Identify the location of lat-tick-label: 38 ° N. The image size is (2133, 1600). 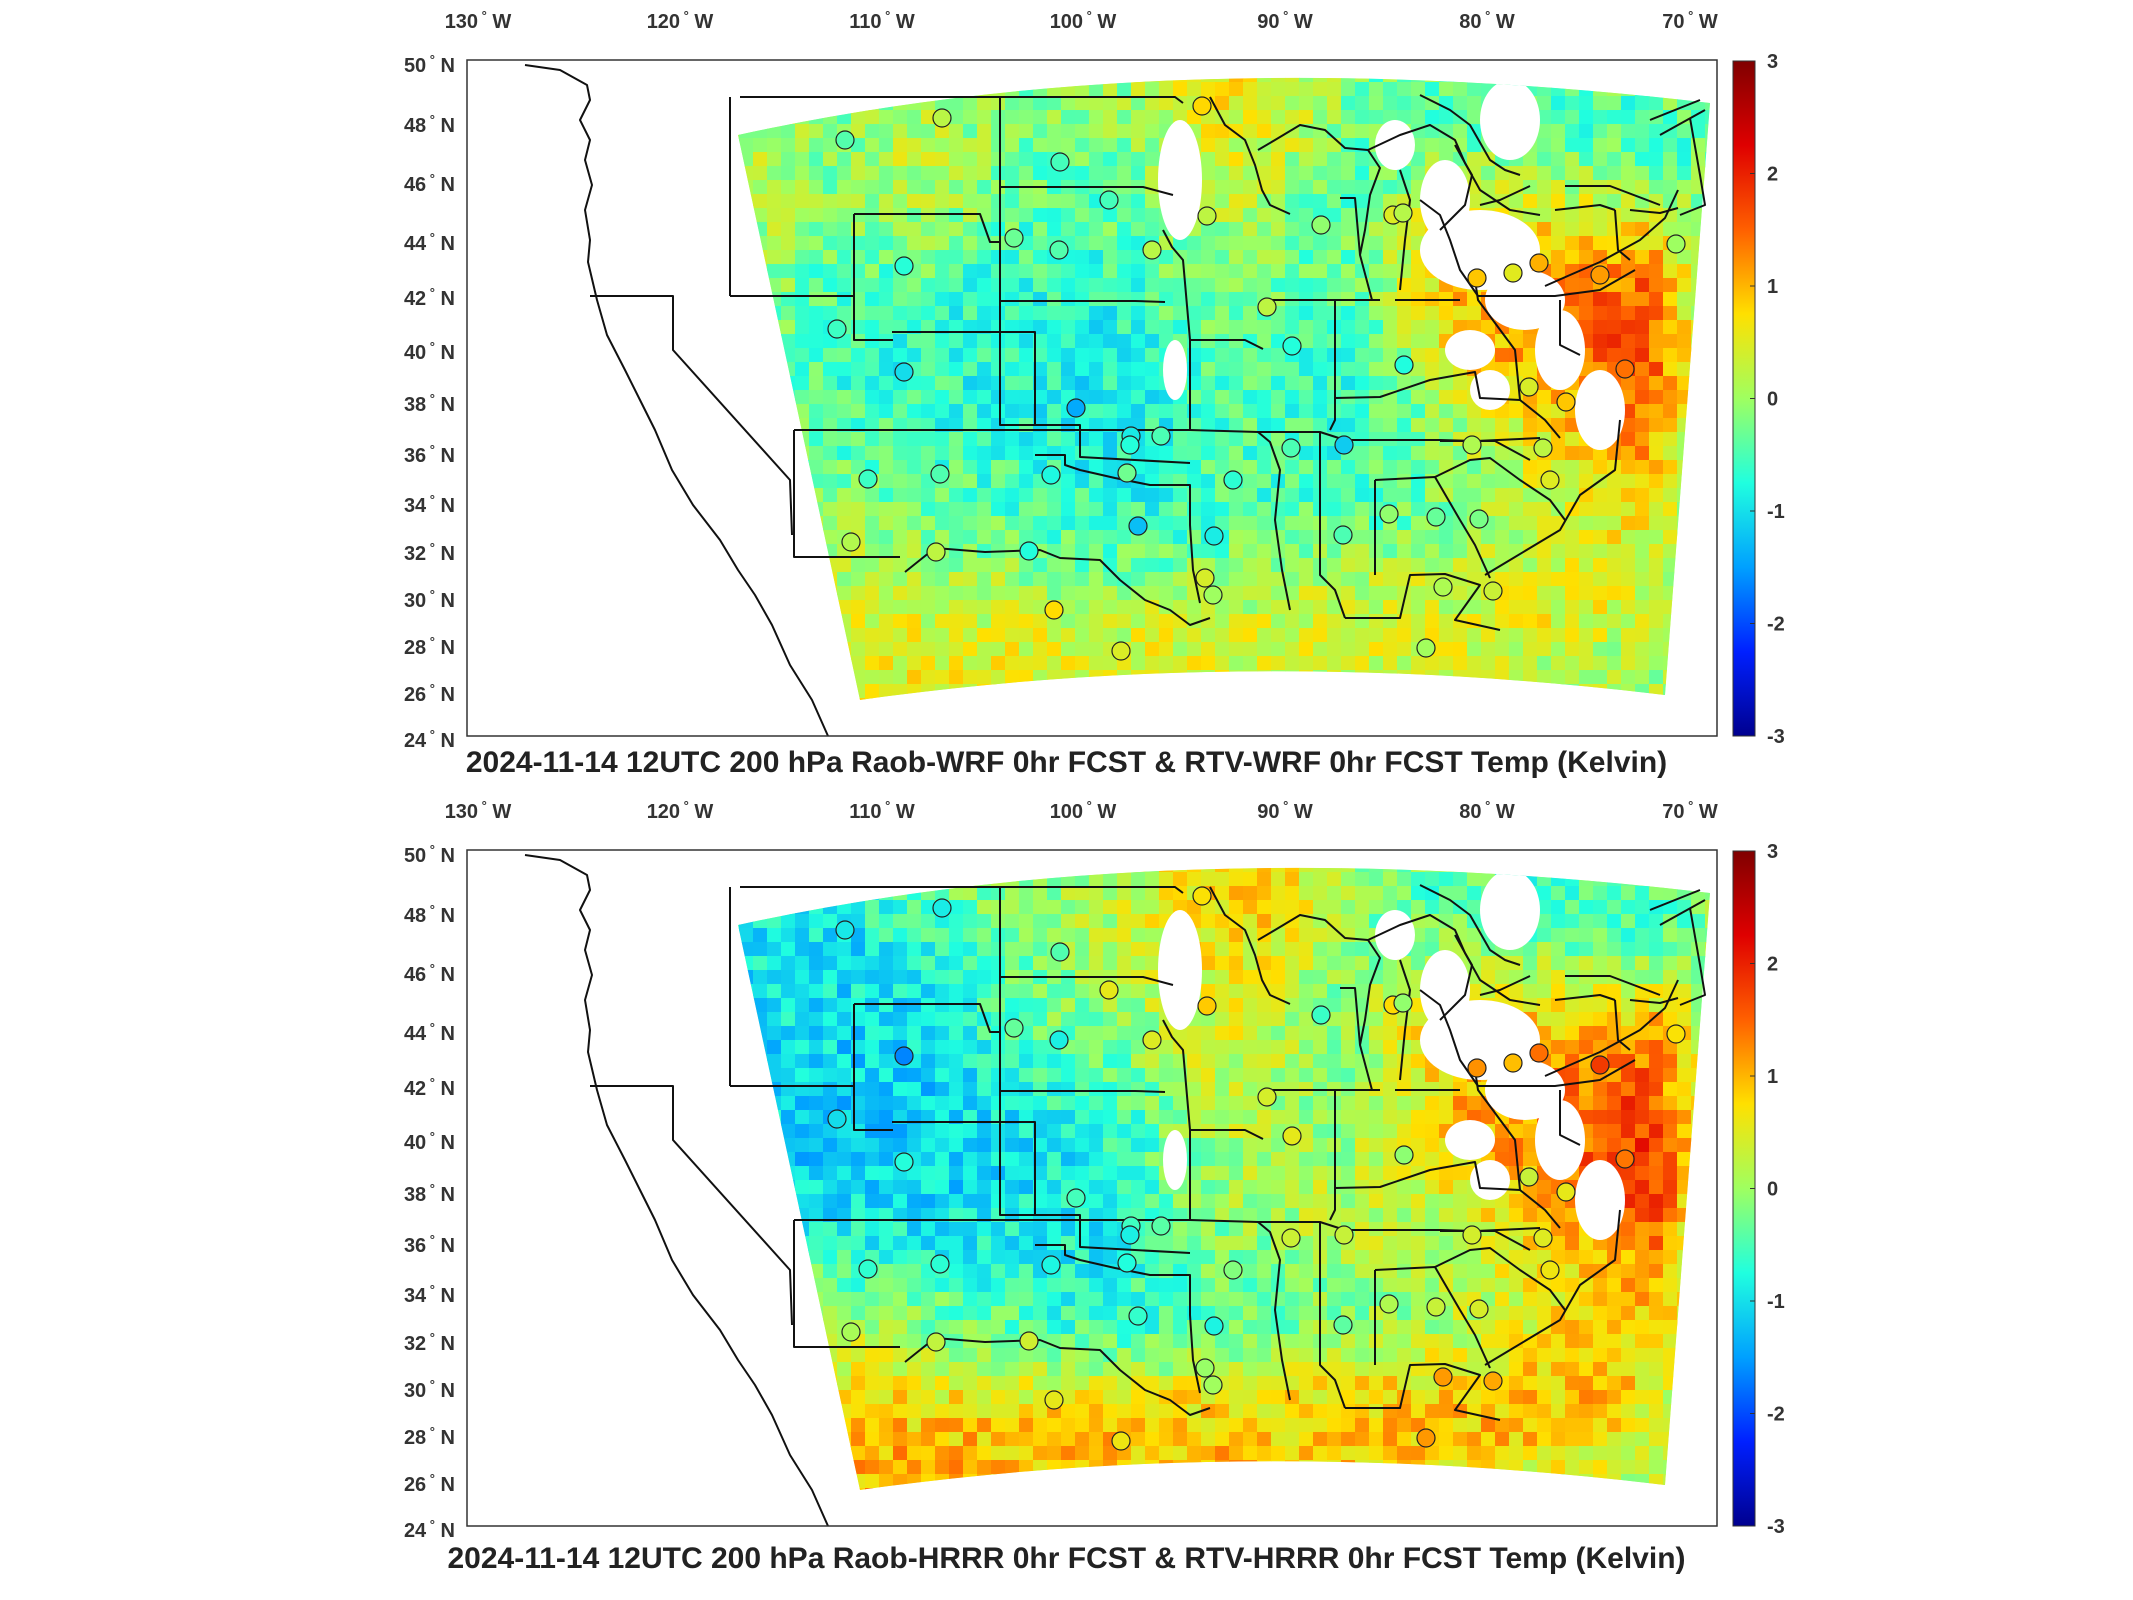
(429, 403).